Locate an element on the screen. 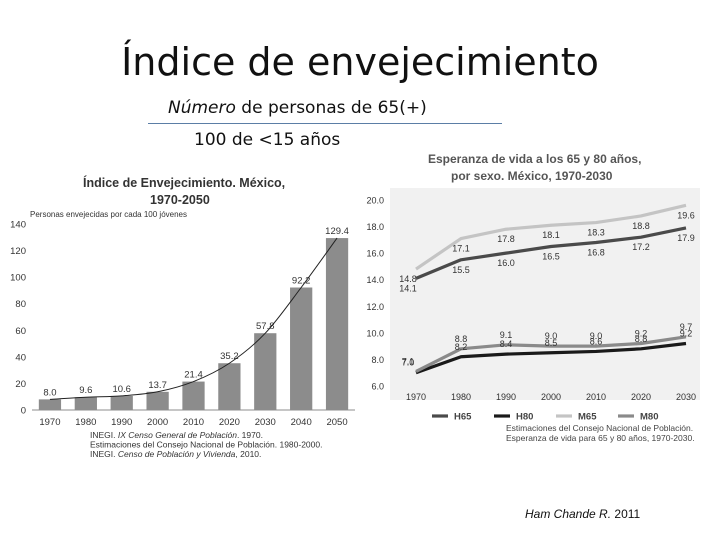 The height and width of the screenshot is (540, 720). bar-x-tick-label: 2040 is located at coordinates (301, 422).